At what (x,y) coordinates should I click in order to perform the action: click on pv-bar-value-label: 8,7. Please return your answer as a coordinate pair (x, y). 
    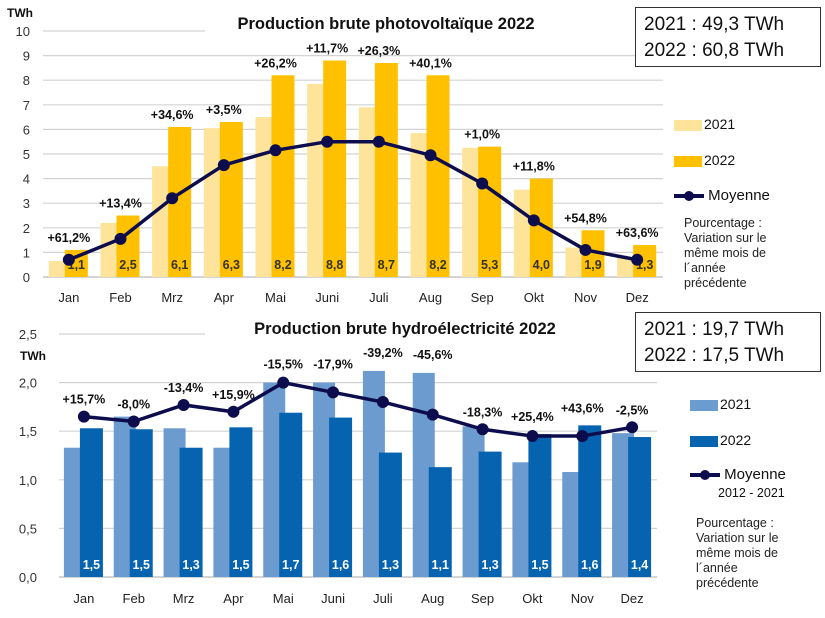
    Looking at the image, I should click on (386, 265).